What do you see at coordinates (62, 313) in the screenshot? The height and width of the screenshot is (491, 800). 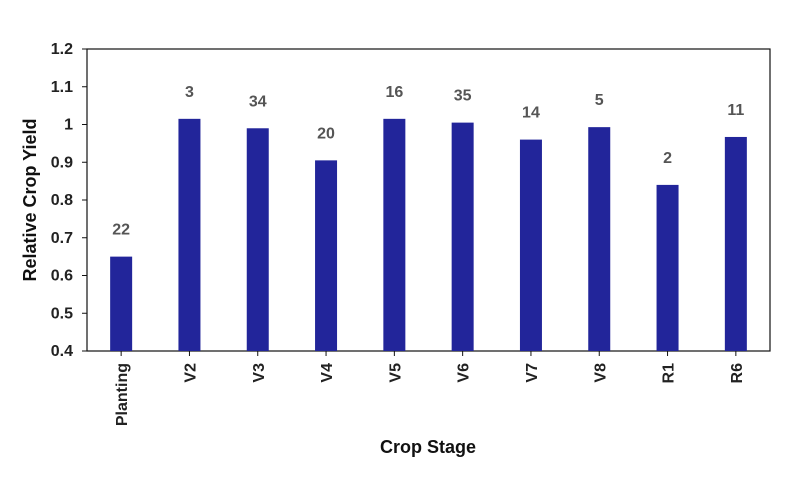 I see `y-tick-label: 0.5` at bounding box center [62, 313].